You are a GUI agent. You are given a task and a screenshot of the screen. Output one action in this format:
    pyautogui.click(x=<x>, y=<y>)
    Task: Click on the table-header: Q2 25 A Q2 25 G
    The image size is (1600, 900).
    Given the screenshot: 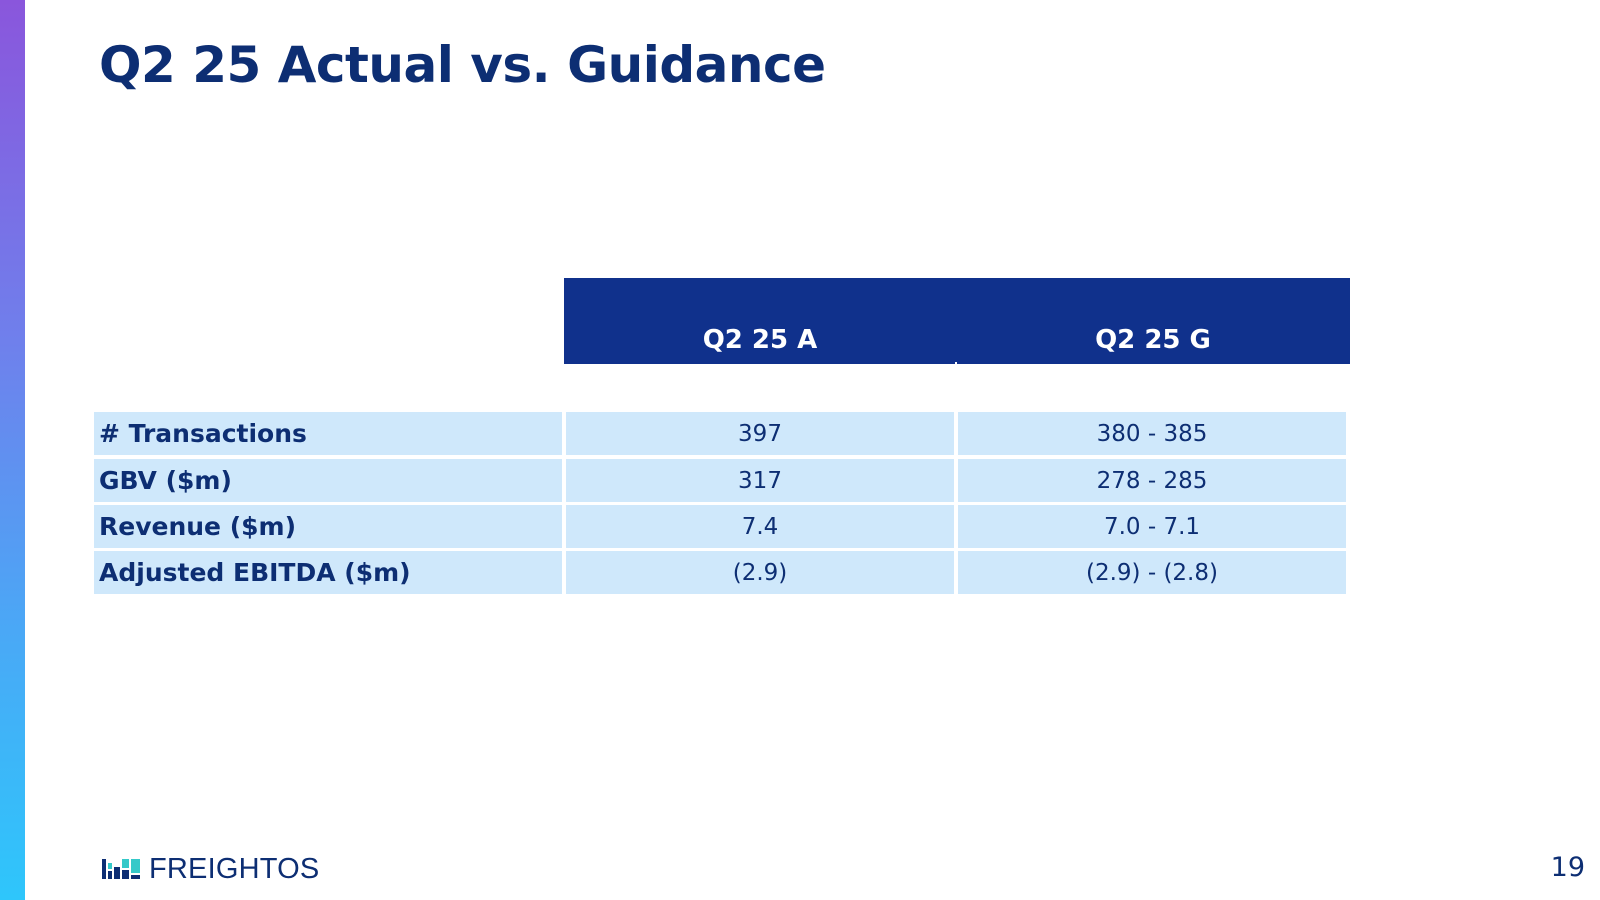 What is the action you would take?
    pyautogui.click(x=957, y=321)
    